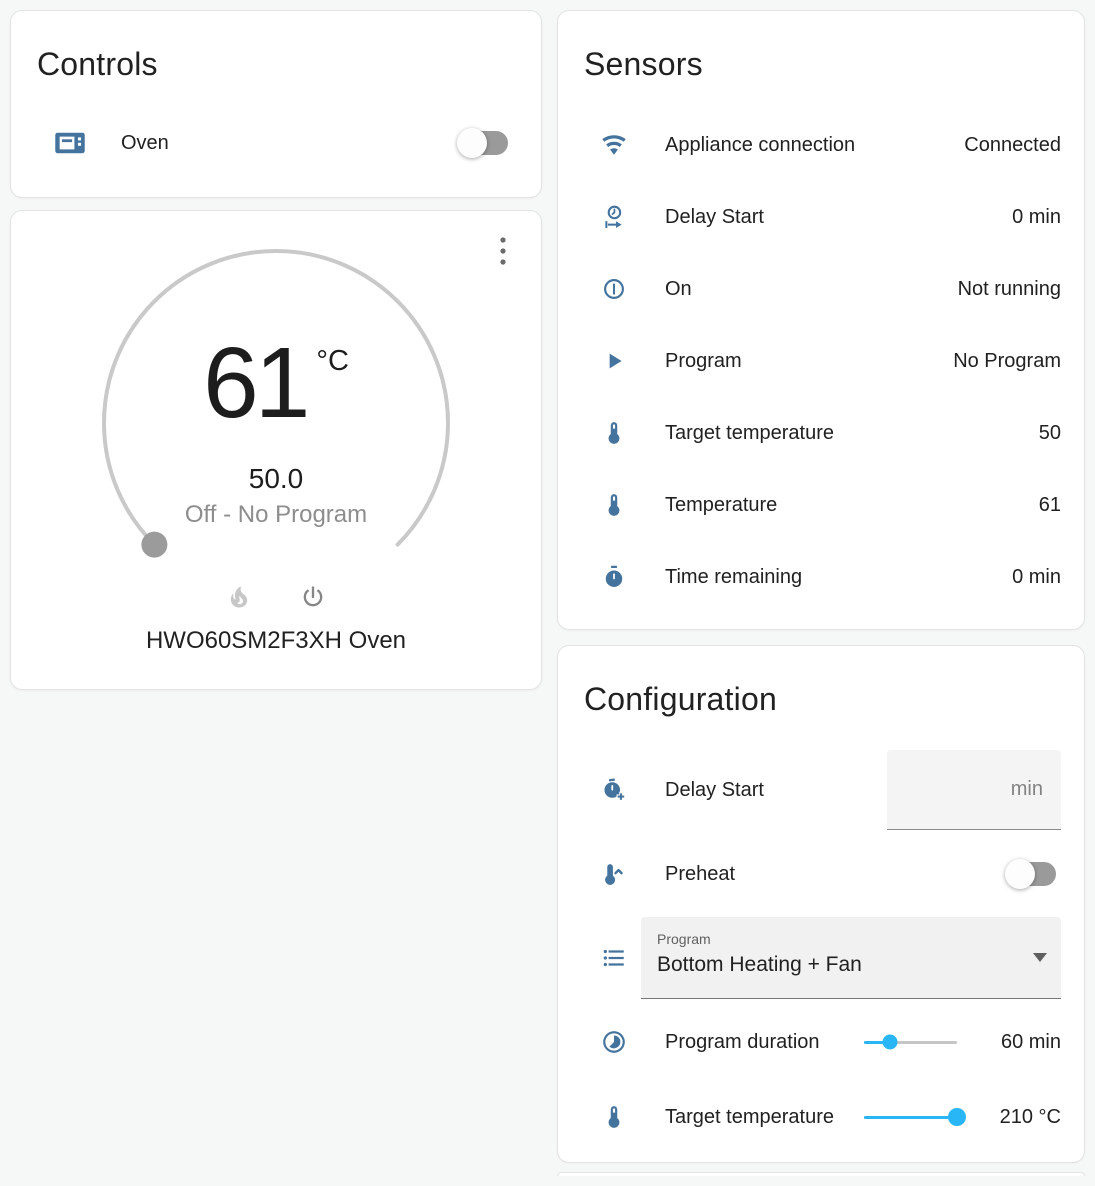 The width and height of the screenshot is (1095, 1186). What do you see at coordinates (821, 790) in the screenshot?
I see `config-row-delay-start: Delay Start min` at bounding box center [821, 790].